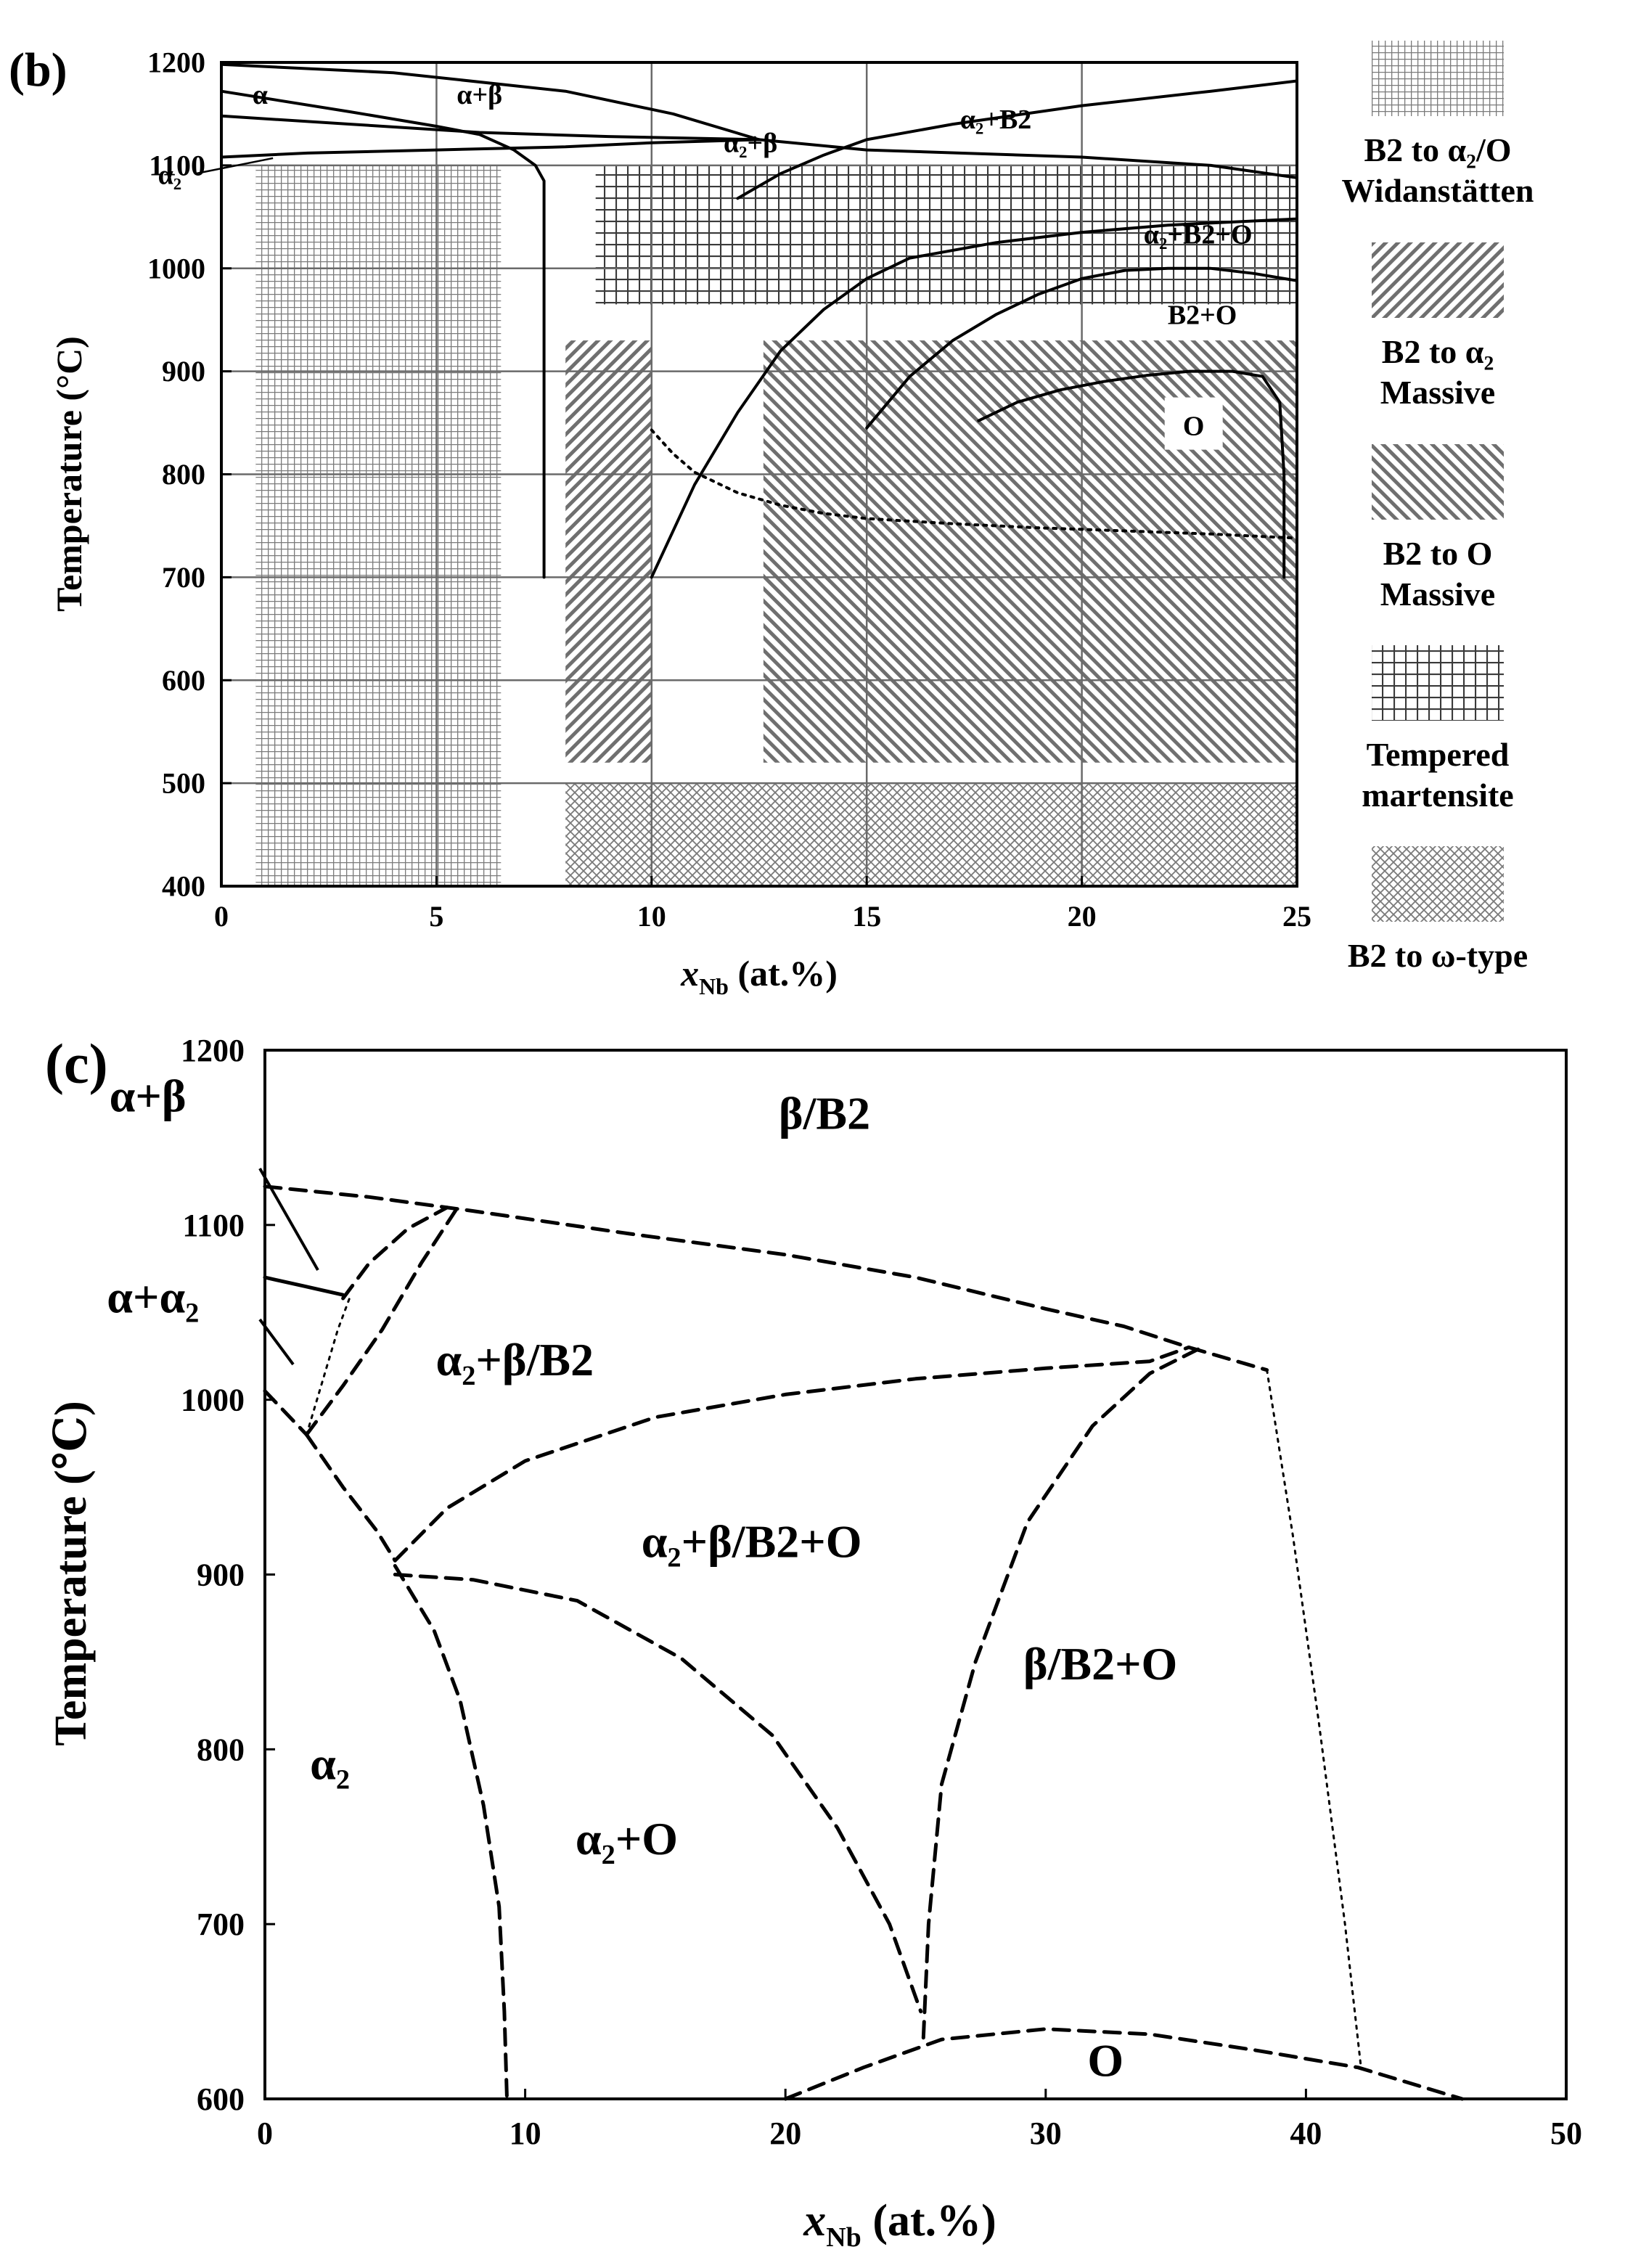 The height and width of the screenshot is (2268, 1625). Describe the element at coordinates (1306, 2133) in the screenshot. I see `x-tick-label: 40` at that location.